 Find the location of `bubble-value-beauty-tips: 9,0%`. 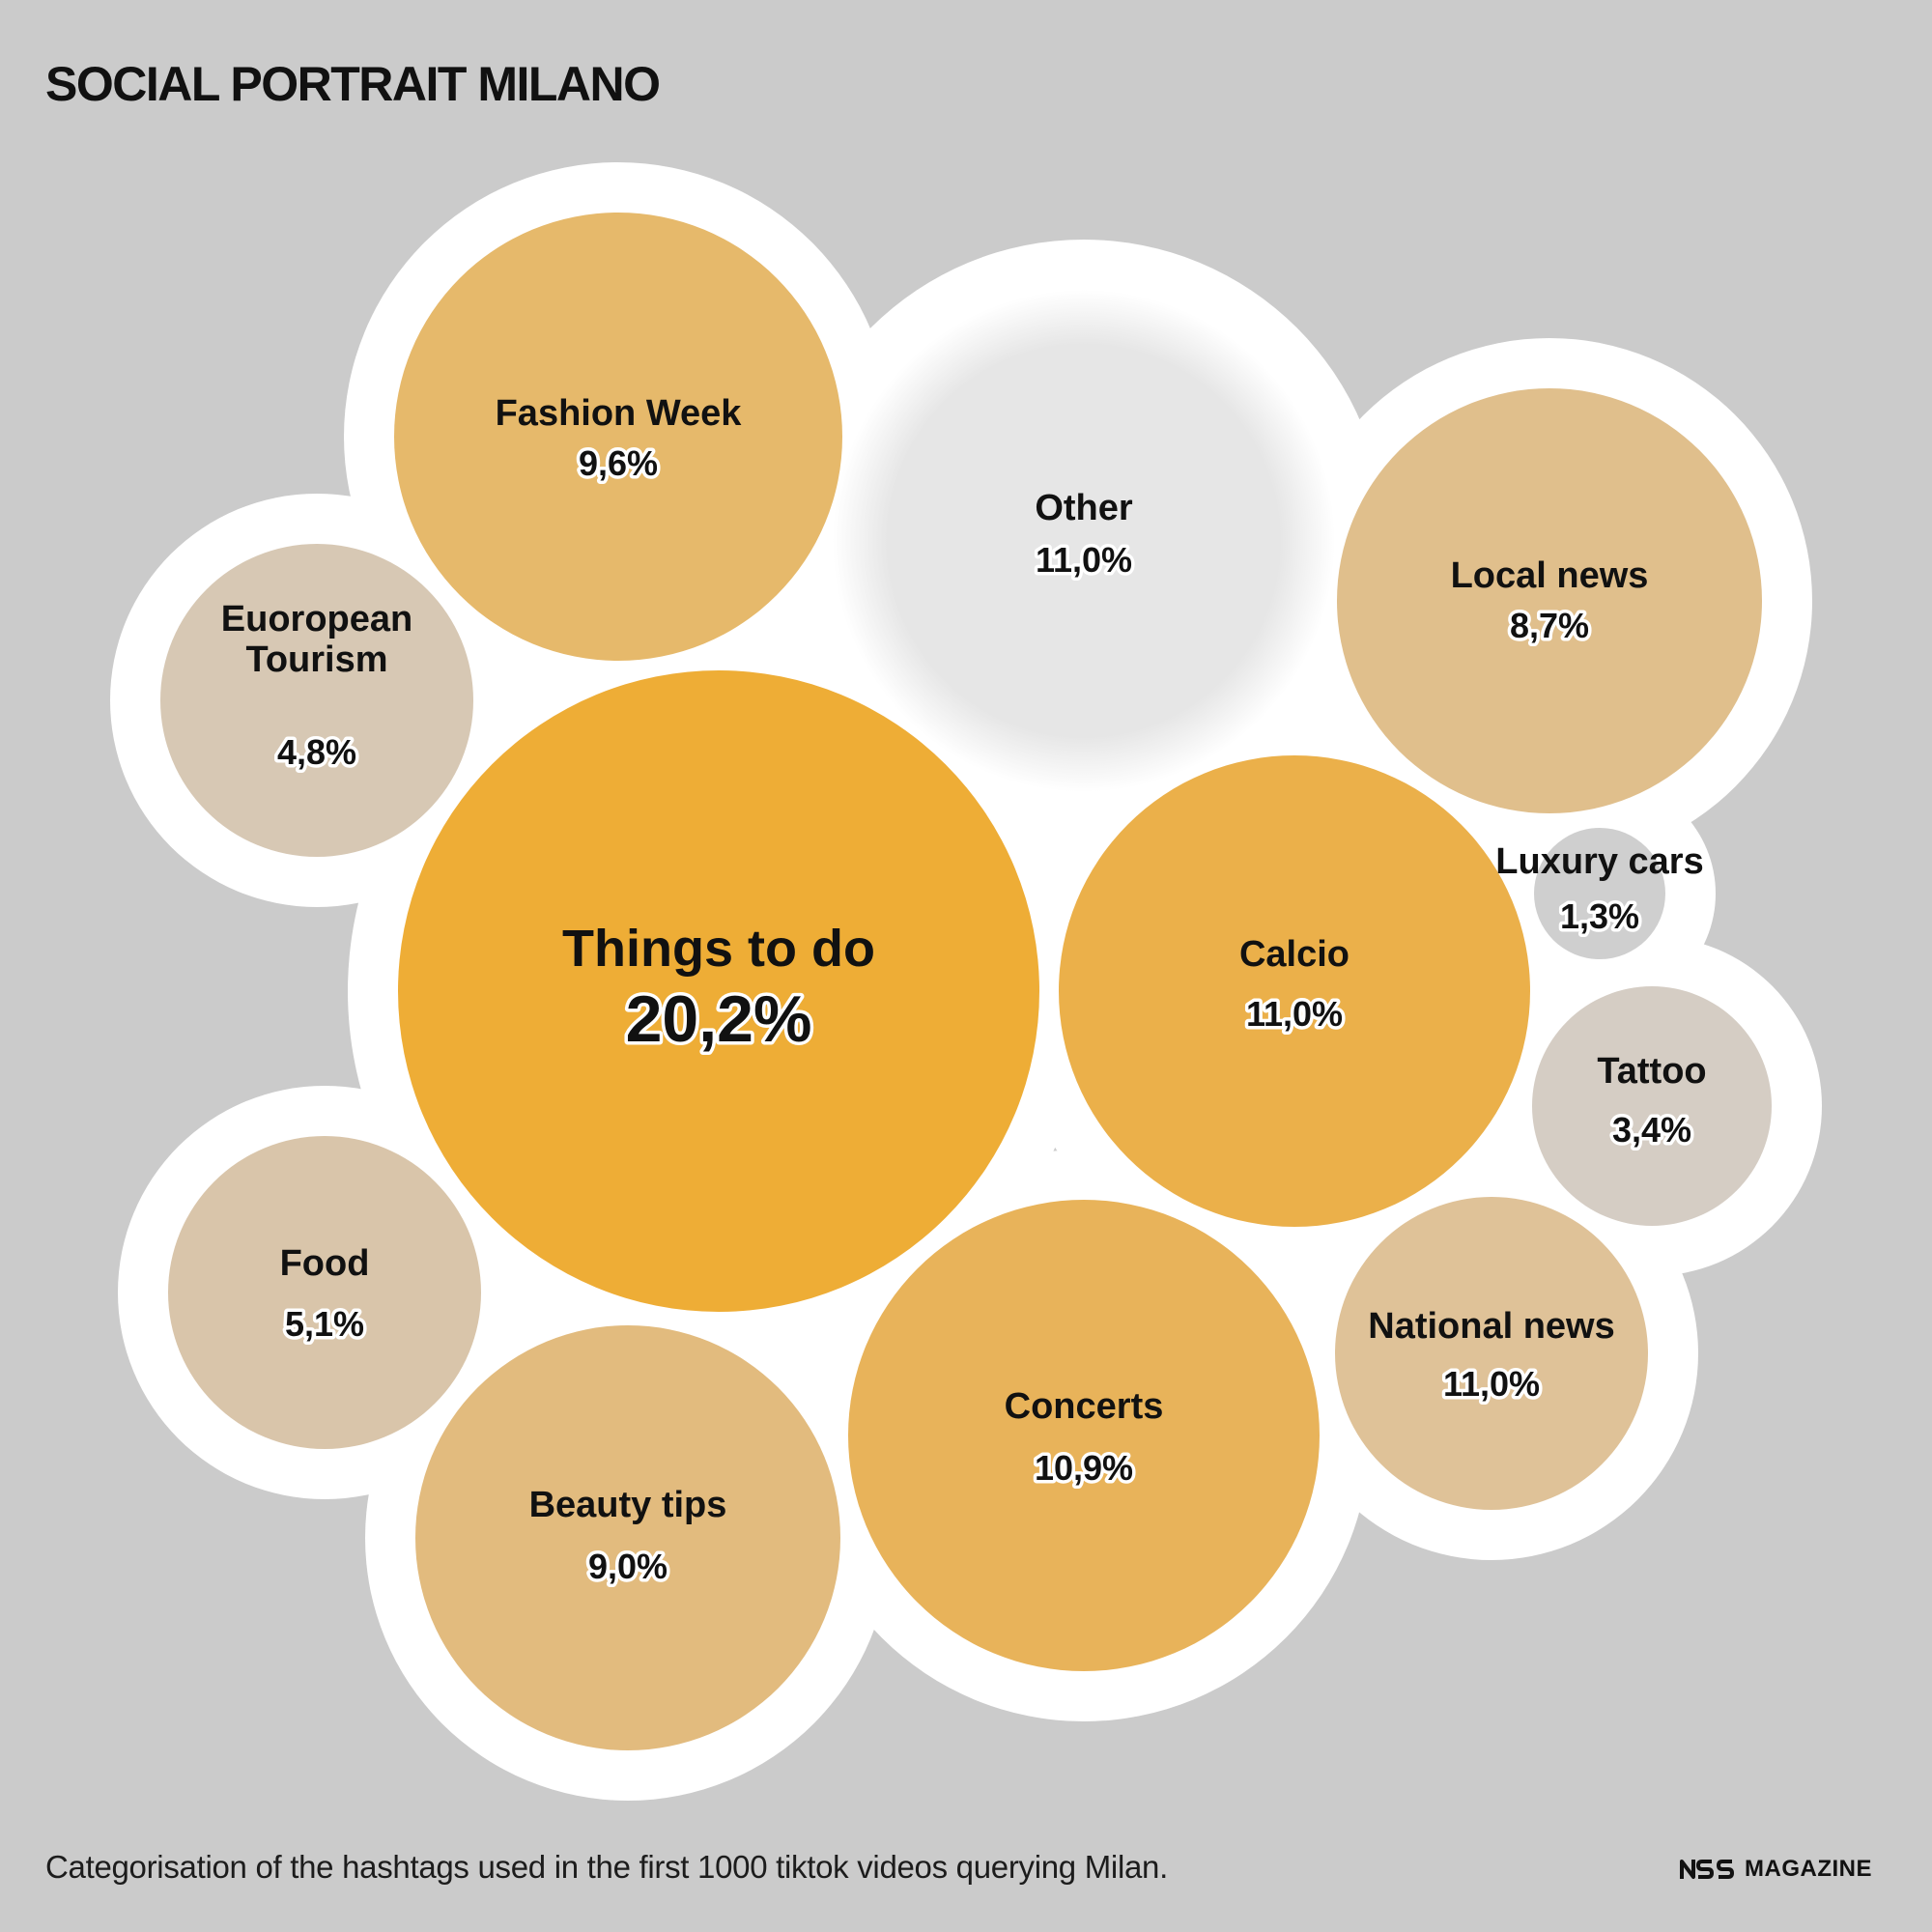

bubble-value-beauty-tips: 9,0% is located at coordinates (628, 1566).